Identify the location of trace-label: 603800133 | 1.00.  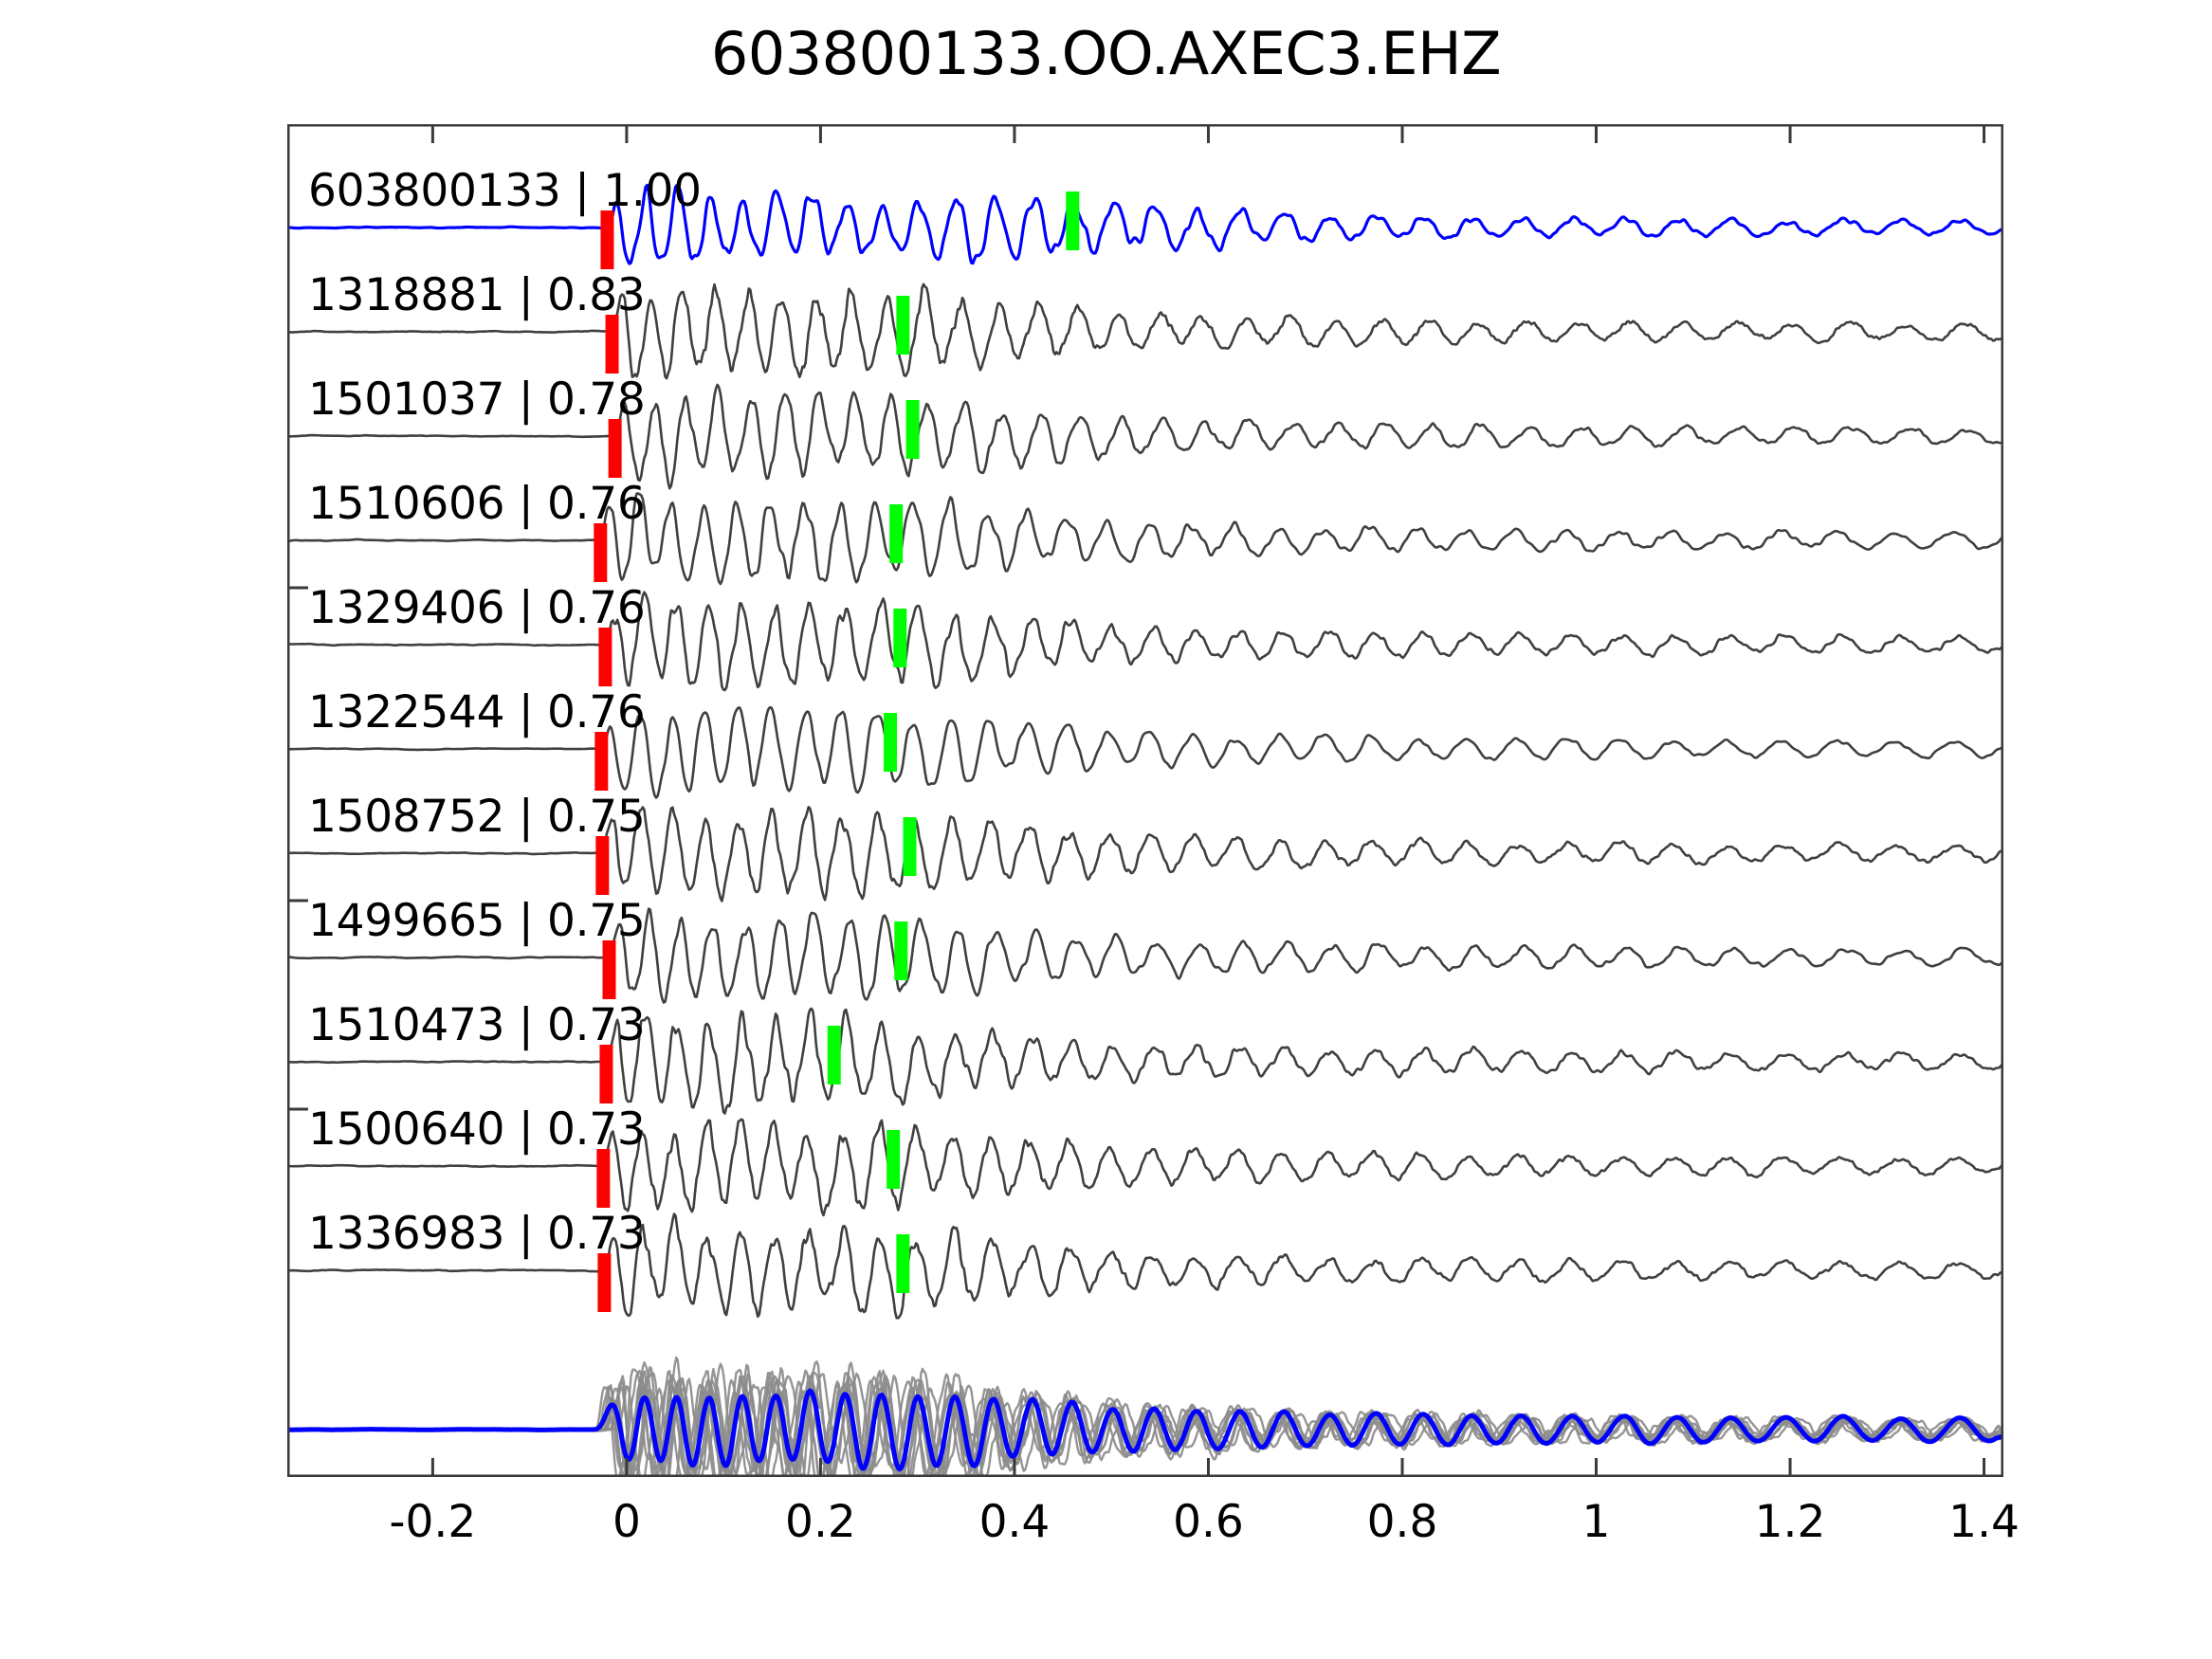
(505, 191).